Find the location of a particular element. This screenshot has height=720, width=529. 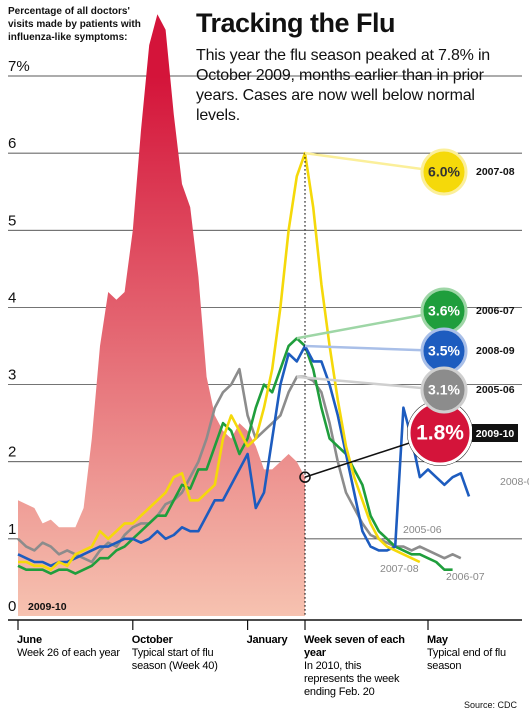

y-tick-label: 2 is located at coordinates (12, 452).